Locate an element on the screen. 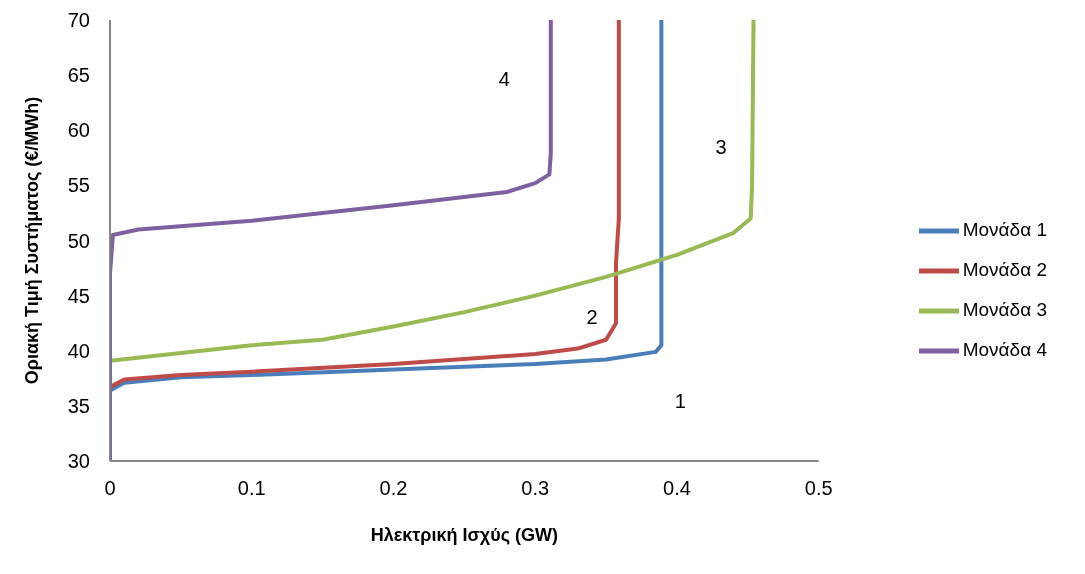  y-tick-label: 30 is located at coordinates (78, 461).